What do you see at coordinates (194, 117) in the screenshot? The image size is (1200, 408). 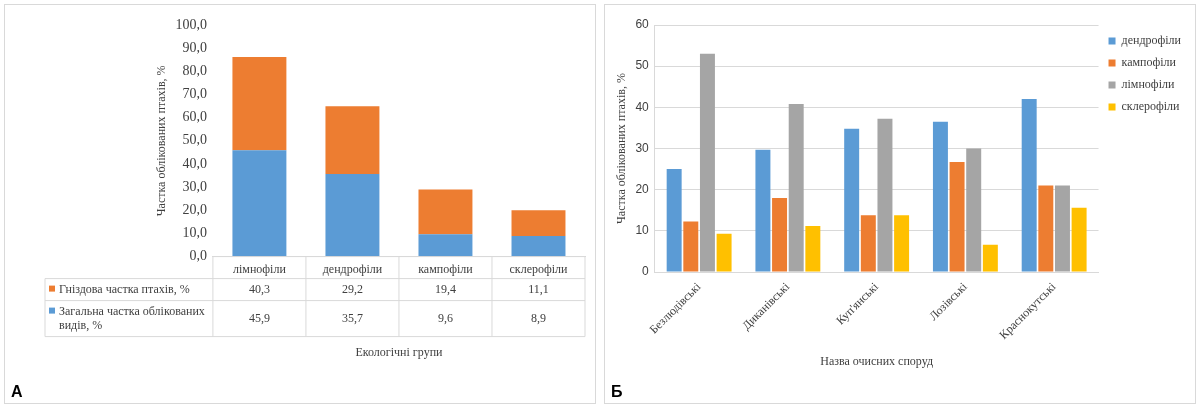 I see `y-tick-label: 60,0` at bounding box center [194, 117].